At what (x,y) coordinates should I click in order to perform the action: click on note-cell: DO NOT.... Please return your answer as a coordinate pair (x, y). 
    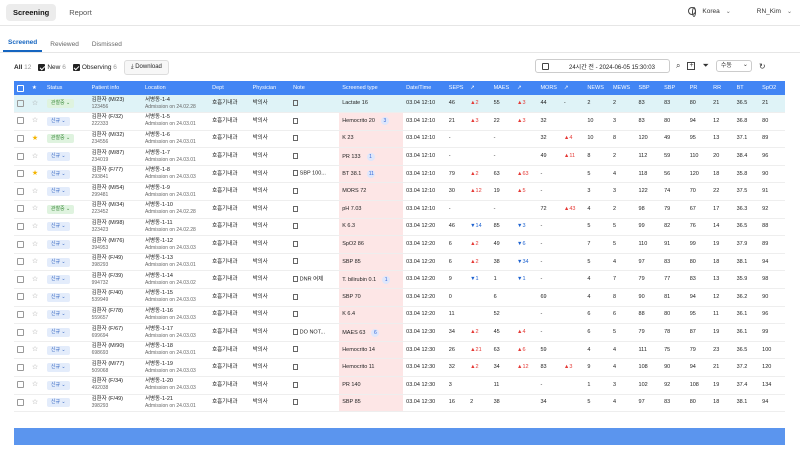
    Looking at the image, I should click on (315, 332).